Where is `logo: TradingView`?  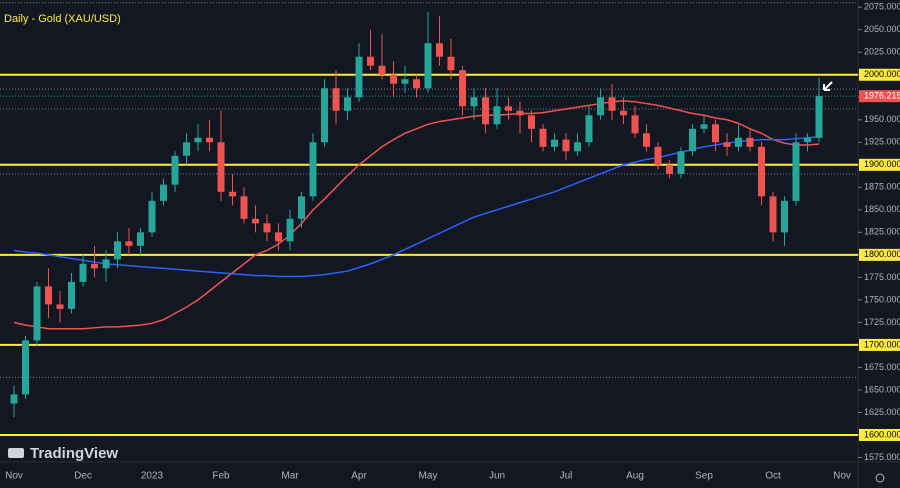 logo: TradingView is located at coordinates (63, 453).